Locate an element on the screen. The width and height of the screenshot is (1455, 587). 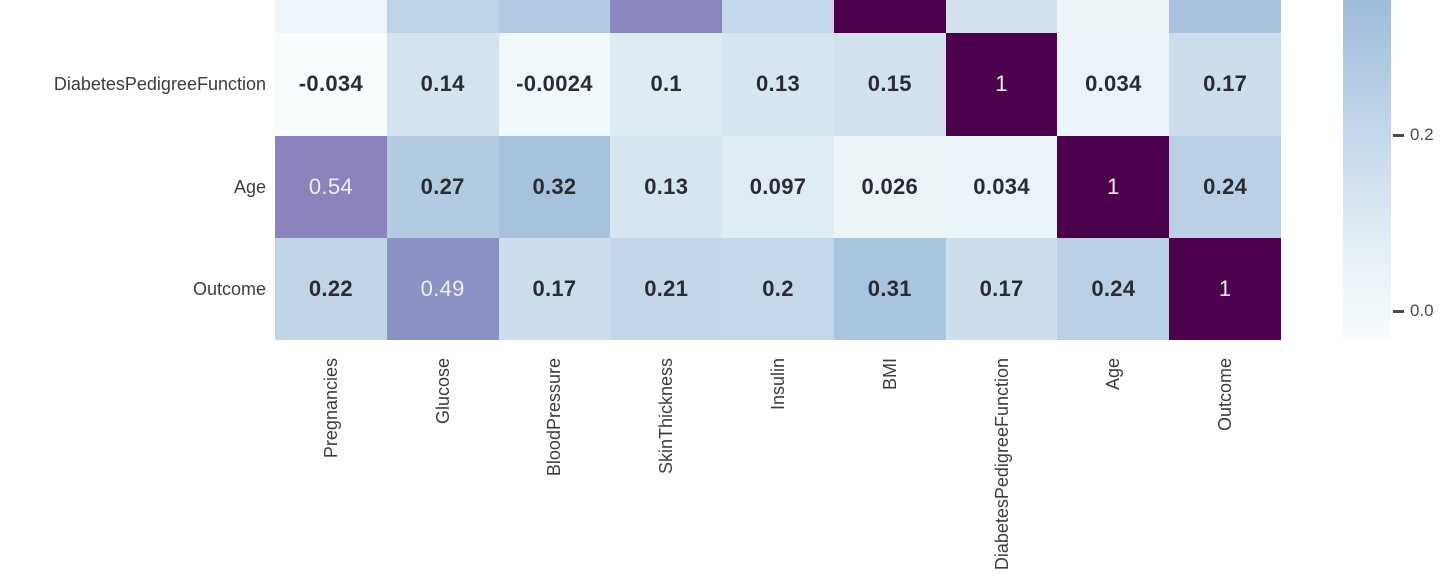
heatmap-cell: 0.31 is located at coordinates (889, 289).